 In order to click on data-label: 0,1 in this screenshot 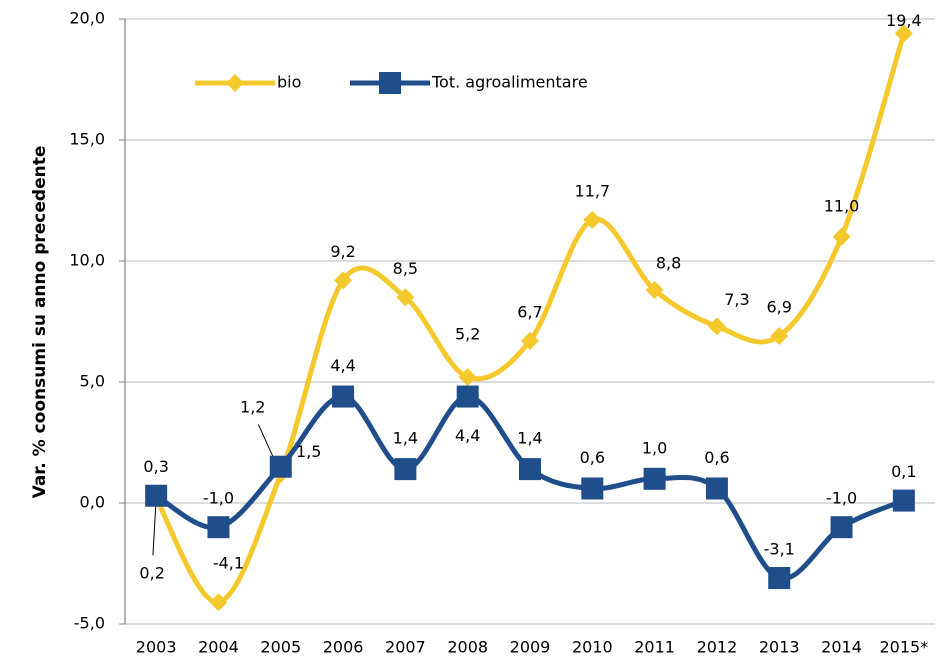, I will do `click(903, 471)`.